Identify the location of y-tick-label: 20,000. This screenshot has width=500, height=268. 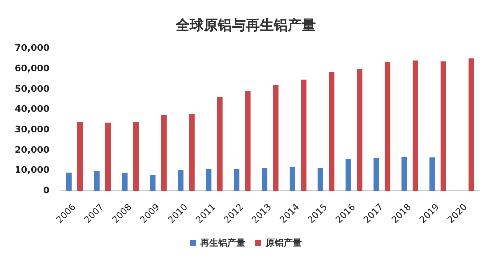
(32, 151).